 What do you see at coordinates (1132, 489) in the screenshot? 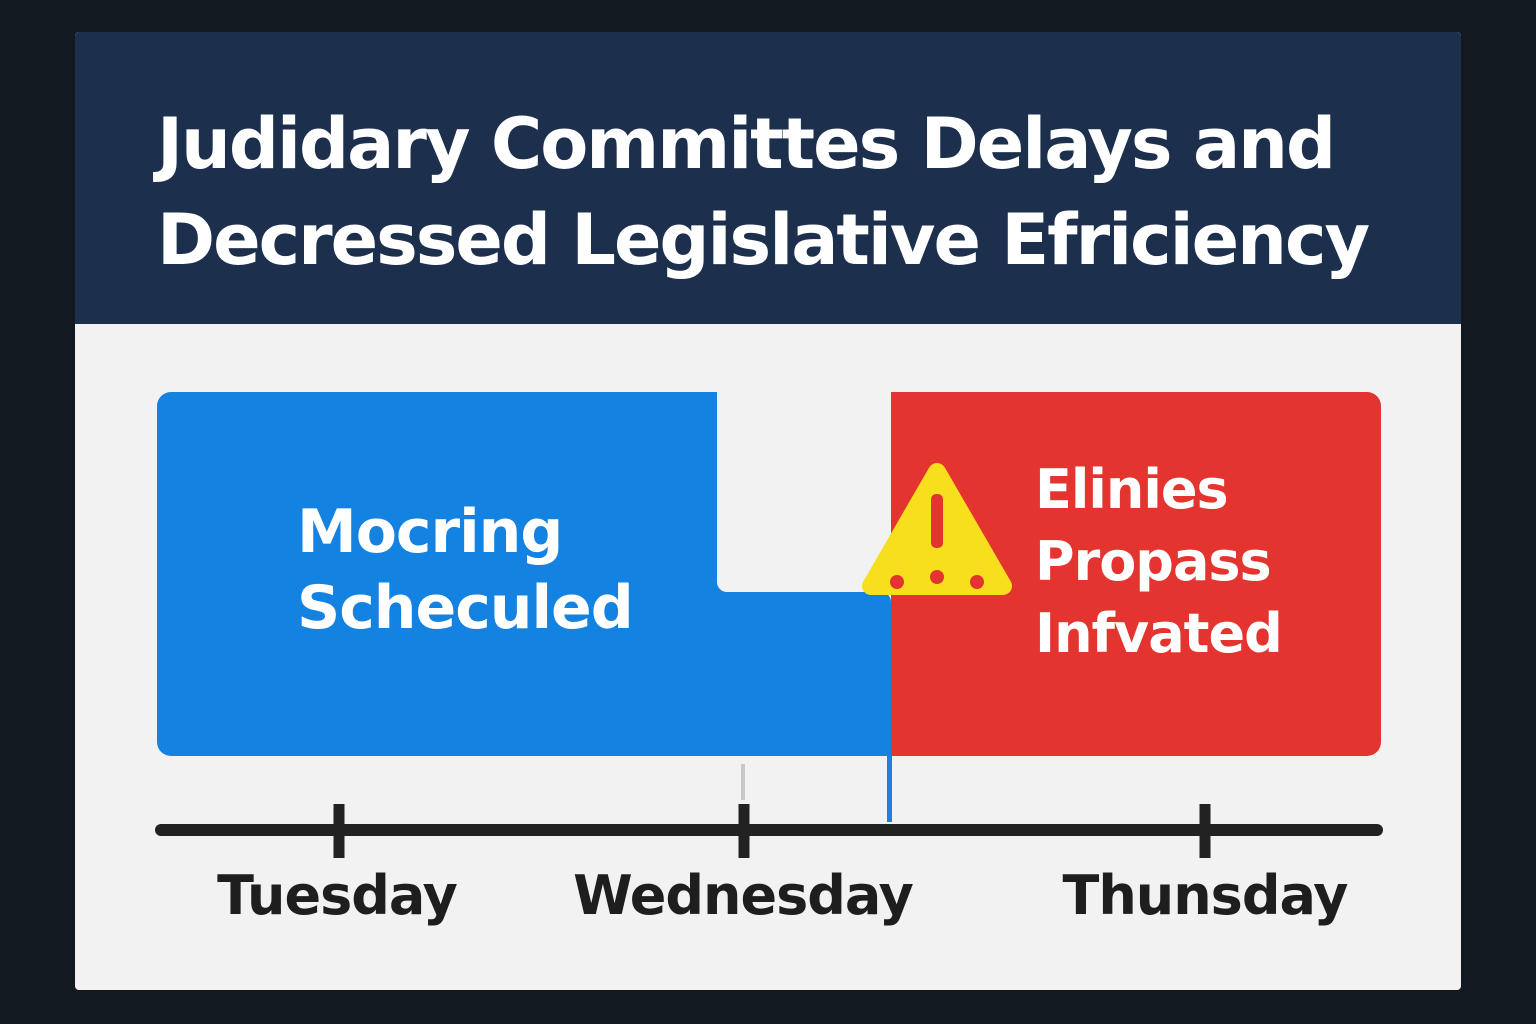
I see `red-block-line-1: Elinies` at bounding box center [1132, 489].